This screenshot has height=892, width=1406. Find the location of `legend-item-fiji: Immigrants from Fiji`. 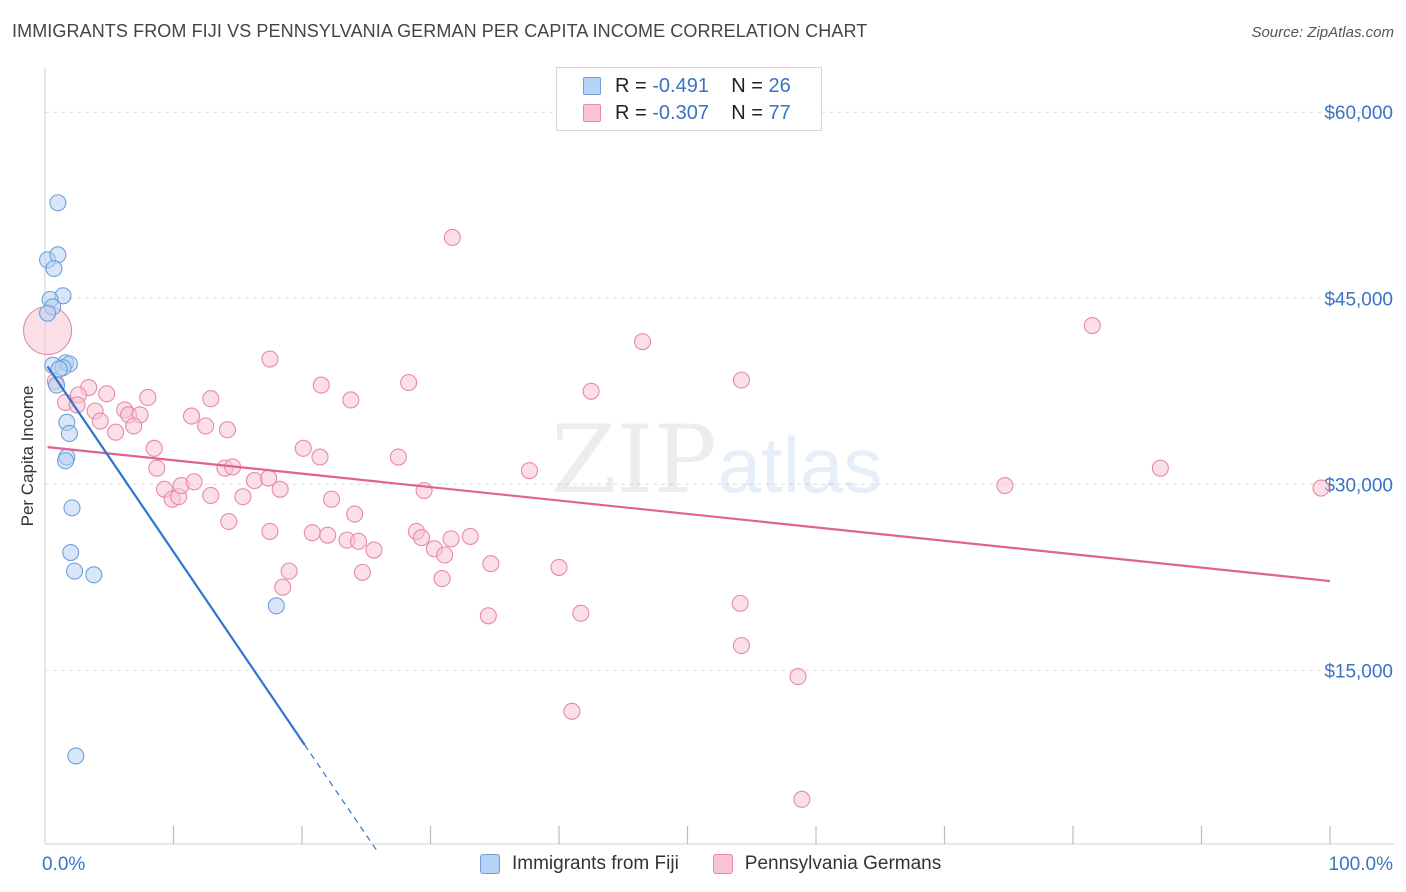

legend-item-fiji: Immigrants from Fiji is located at coordinates (579, 864).